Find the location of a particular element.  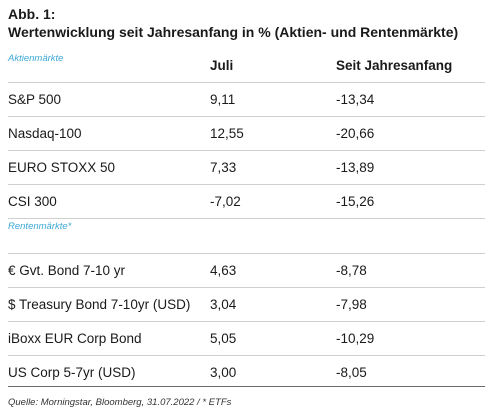

row-juli-value: 3,00 is located at coordinates (223, 372).